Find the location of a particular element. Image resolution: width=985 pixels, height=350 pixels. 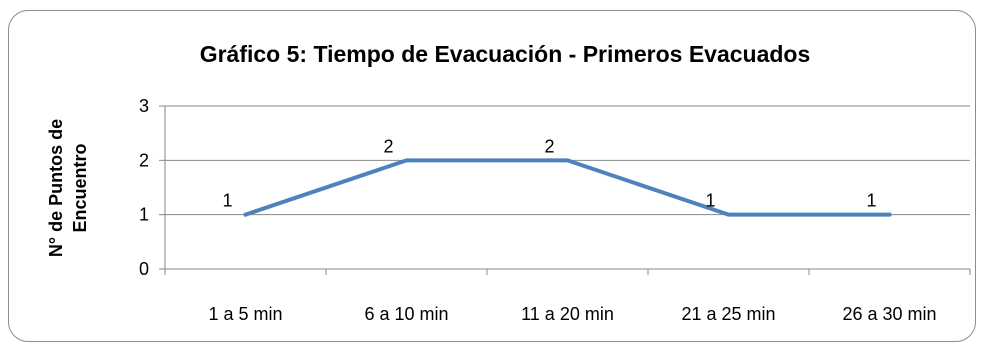

y-axis-label-line-1: N° de Puntos de is located at coordinates (56, 188).